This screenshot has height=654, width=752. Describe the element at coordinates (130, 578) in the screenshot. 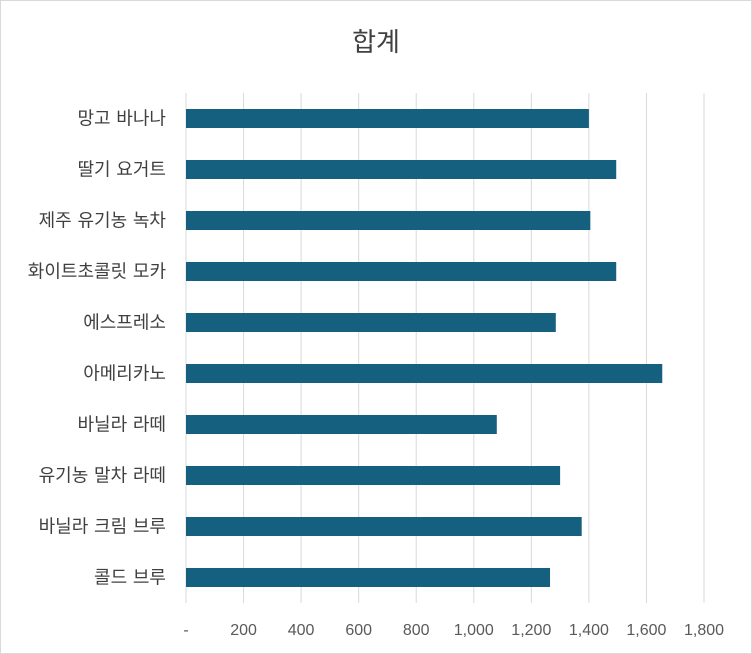

I see `category-label: 콜드 브루` at that location.